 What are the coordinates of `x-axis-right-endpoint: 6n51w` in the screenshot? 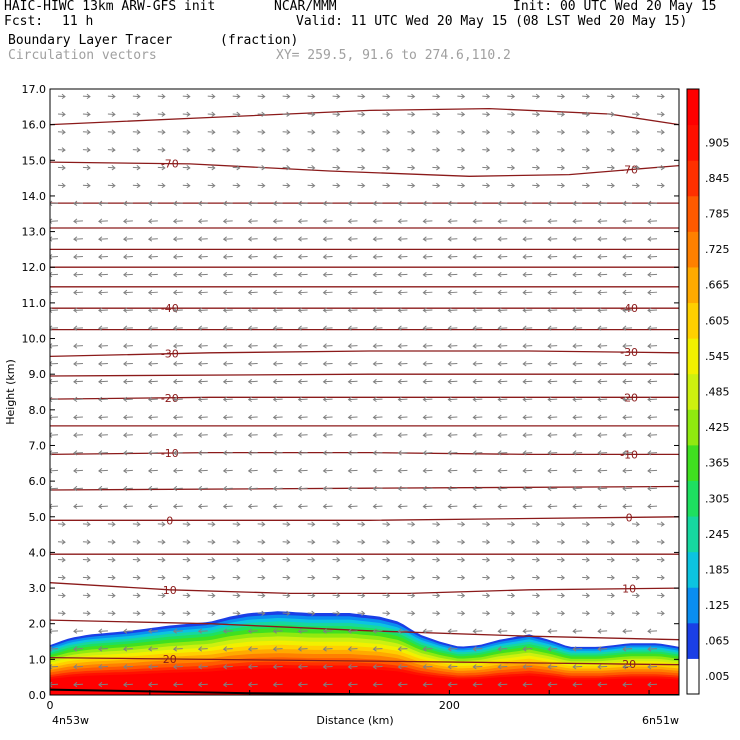 It's located at (660, 720).